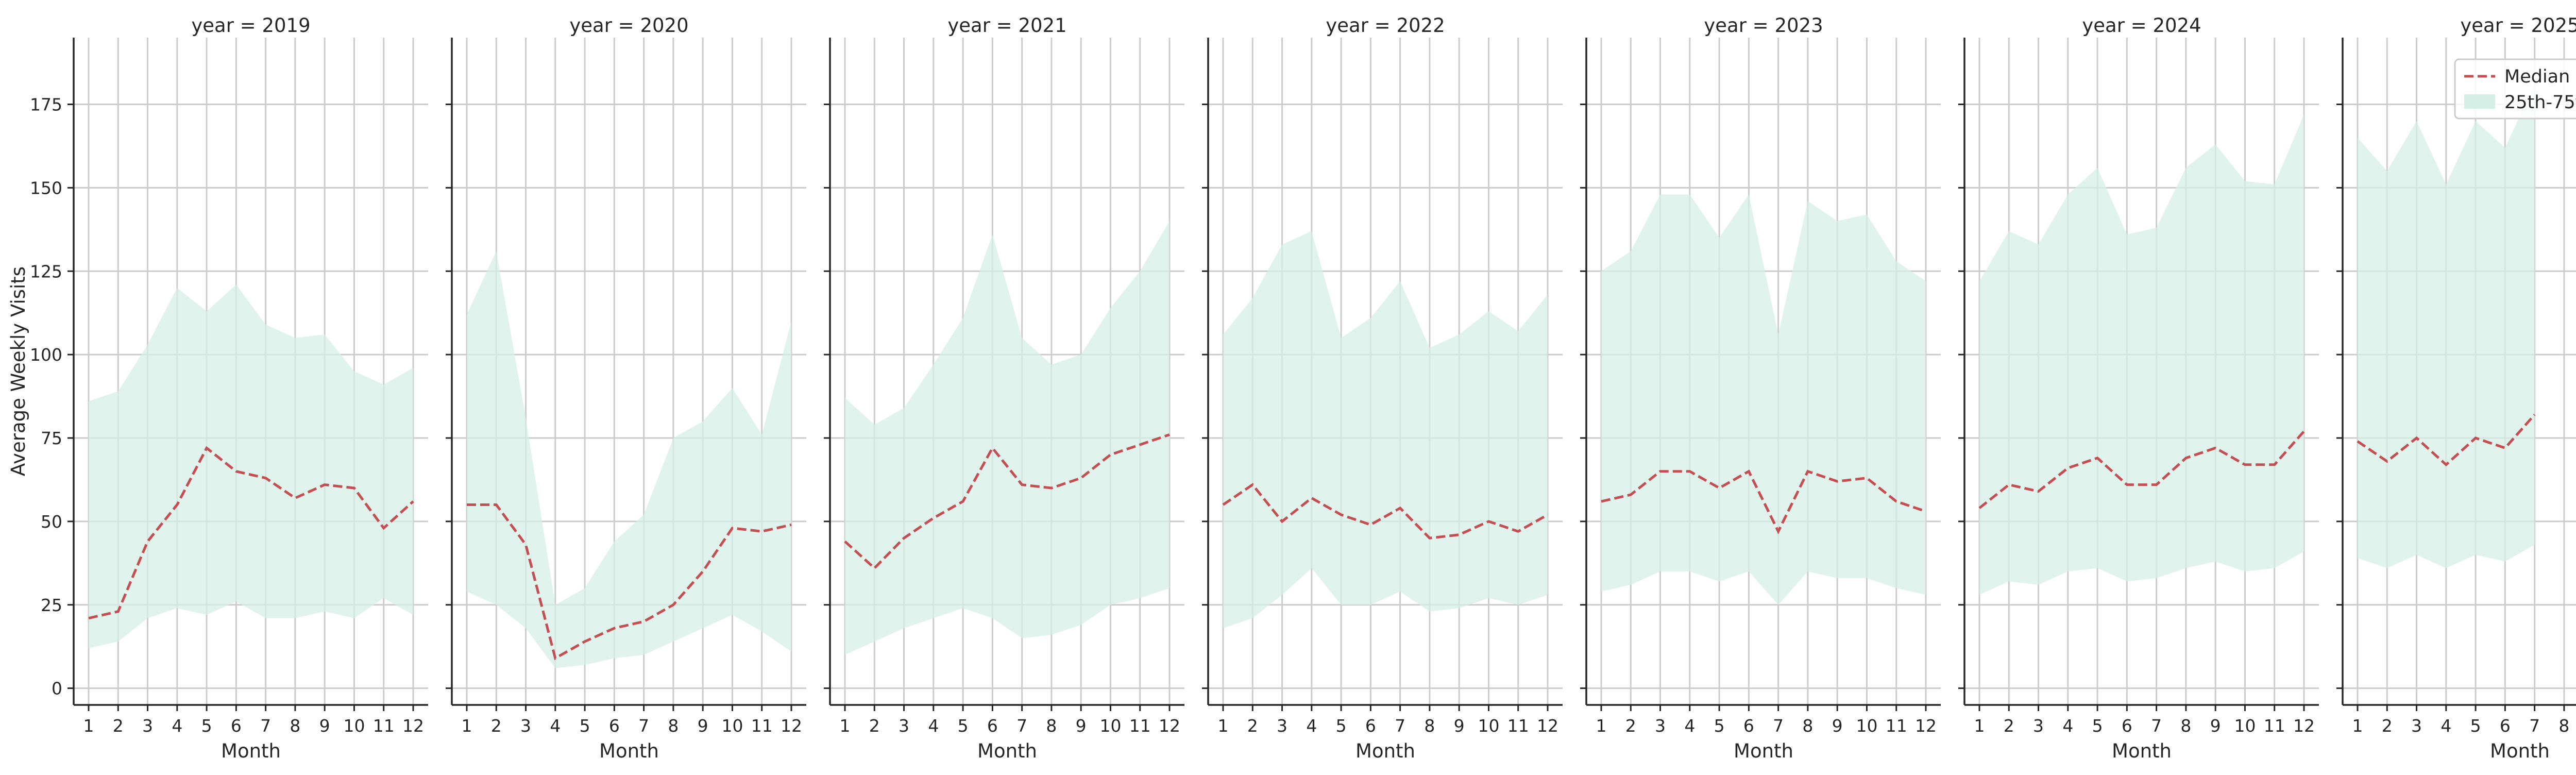 The image size is (2576, 775). I want to click on y-tick-label: 175, so click(46, 105).